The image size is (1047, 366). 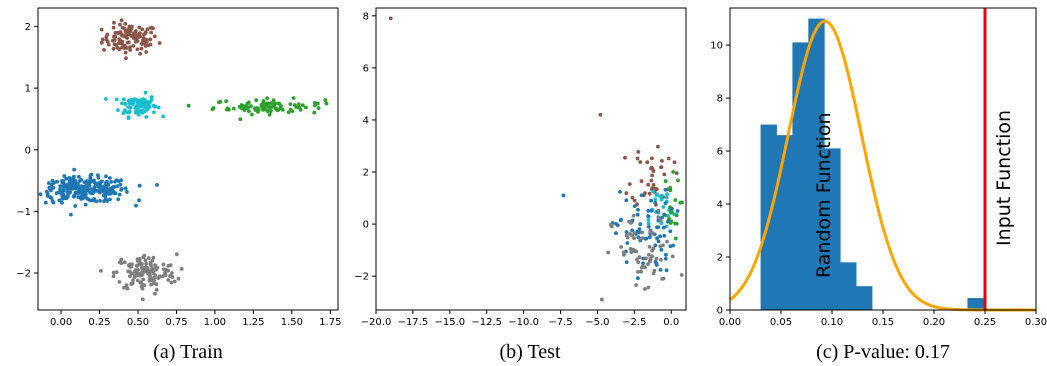 What do you see at coordinates (486, 322) in the screenshot?
I see `test-x-tick-label: −12.5` at bounding box center [486, 322].